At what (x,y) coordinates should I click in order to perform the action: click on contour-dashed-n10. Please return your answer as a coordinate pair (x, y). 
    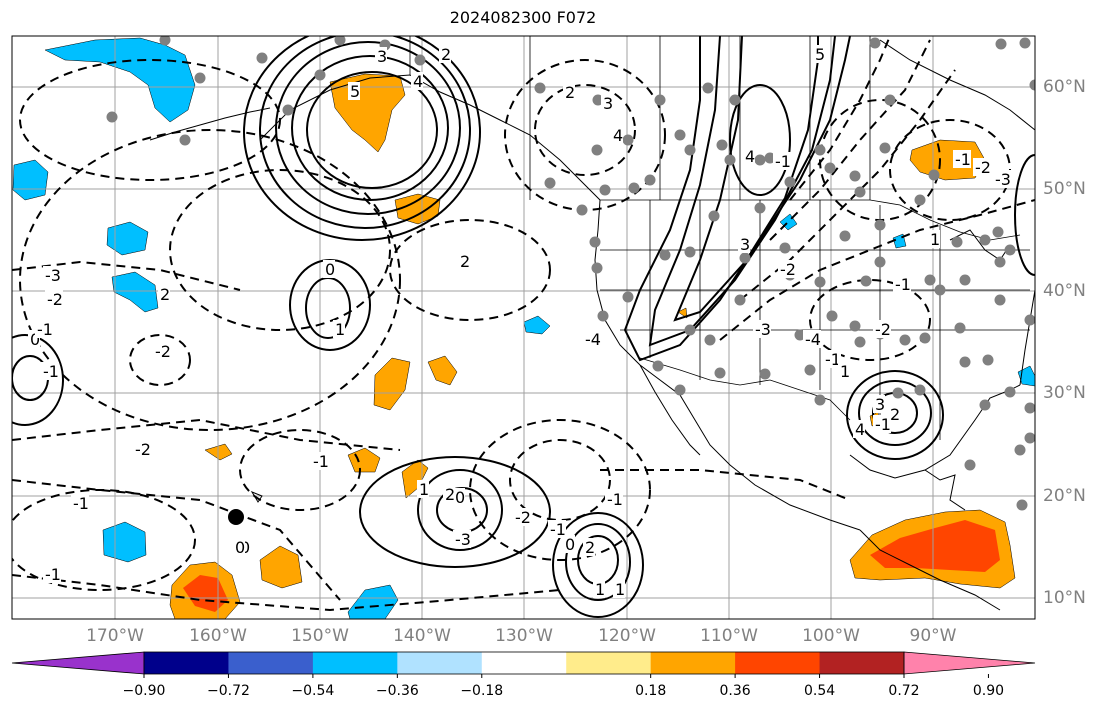
    Looking at the image, I should click on (870, 320).